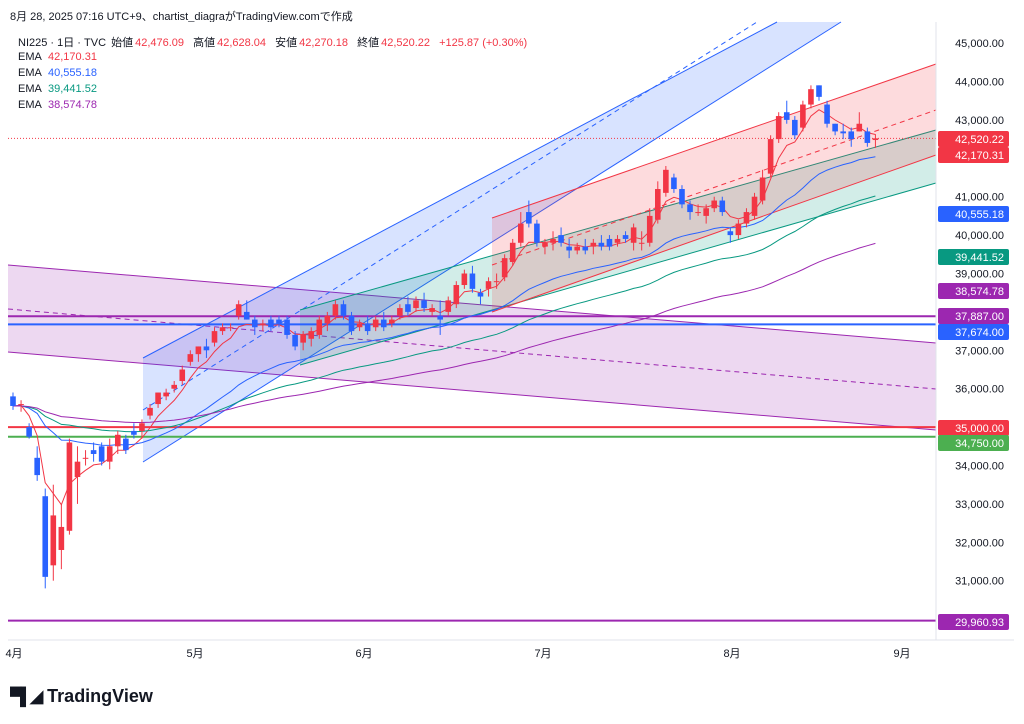 The width and height of the screenshot is (1024, 724). What do you see at coordinates (30, 105) in the screenshot?
I see `ema-label: EMA` at bounding box center [30, 105].